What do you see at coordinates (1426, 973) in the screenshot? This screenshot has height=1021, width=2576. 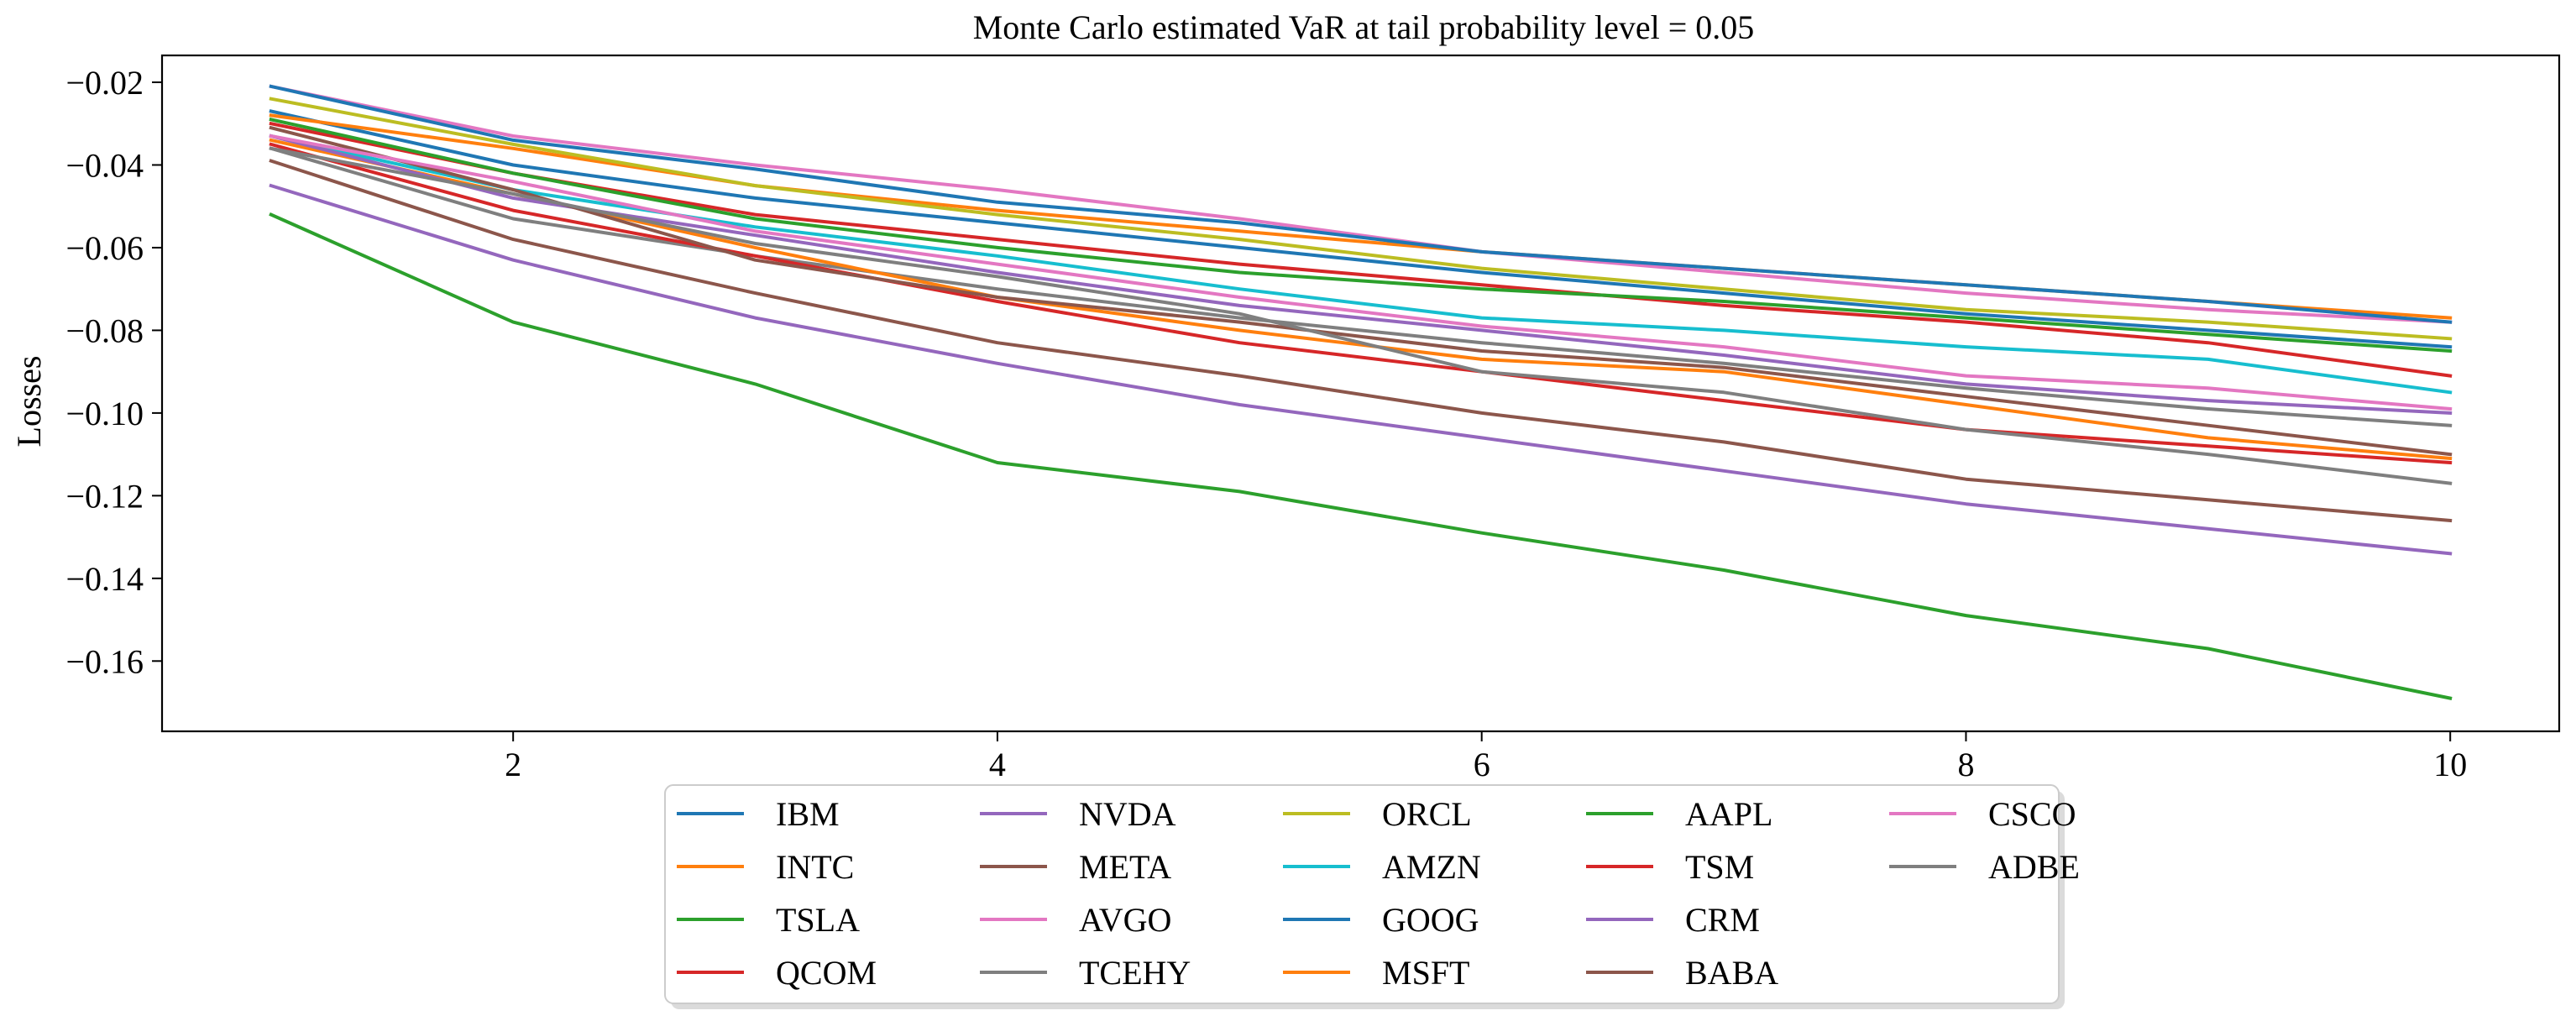 I see `legend-label-msft: MSFT` at bounding box center [1426, 973].